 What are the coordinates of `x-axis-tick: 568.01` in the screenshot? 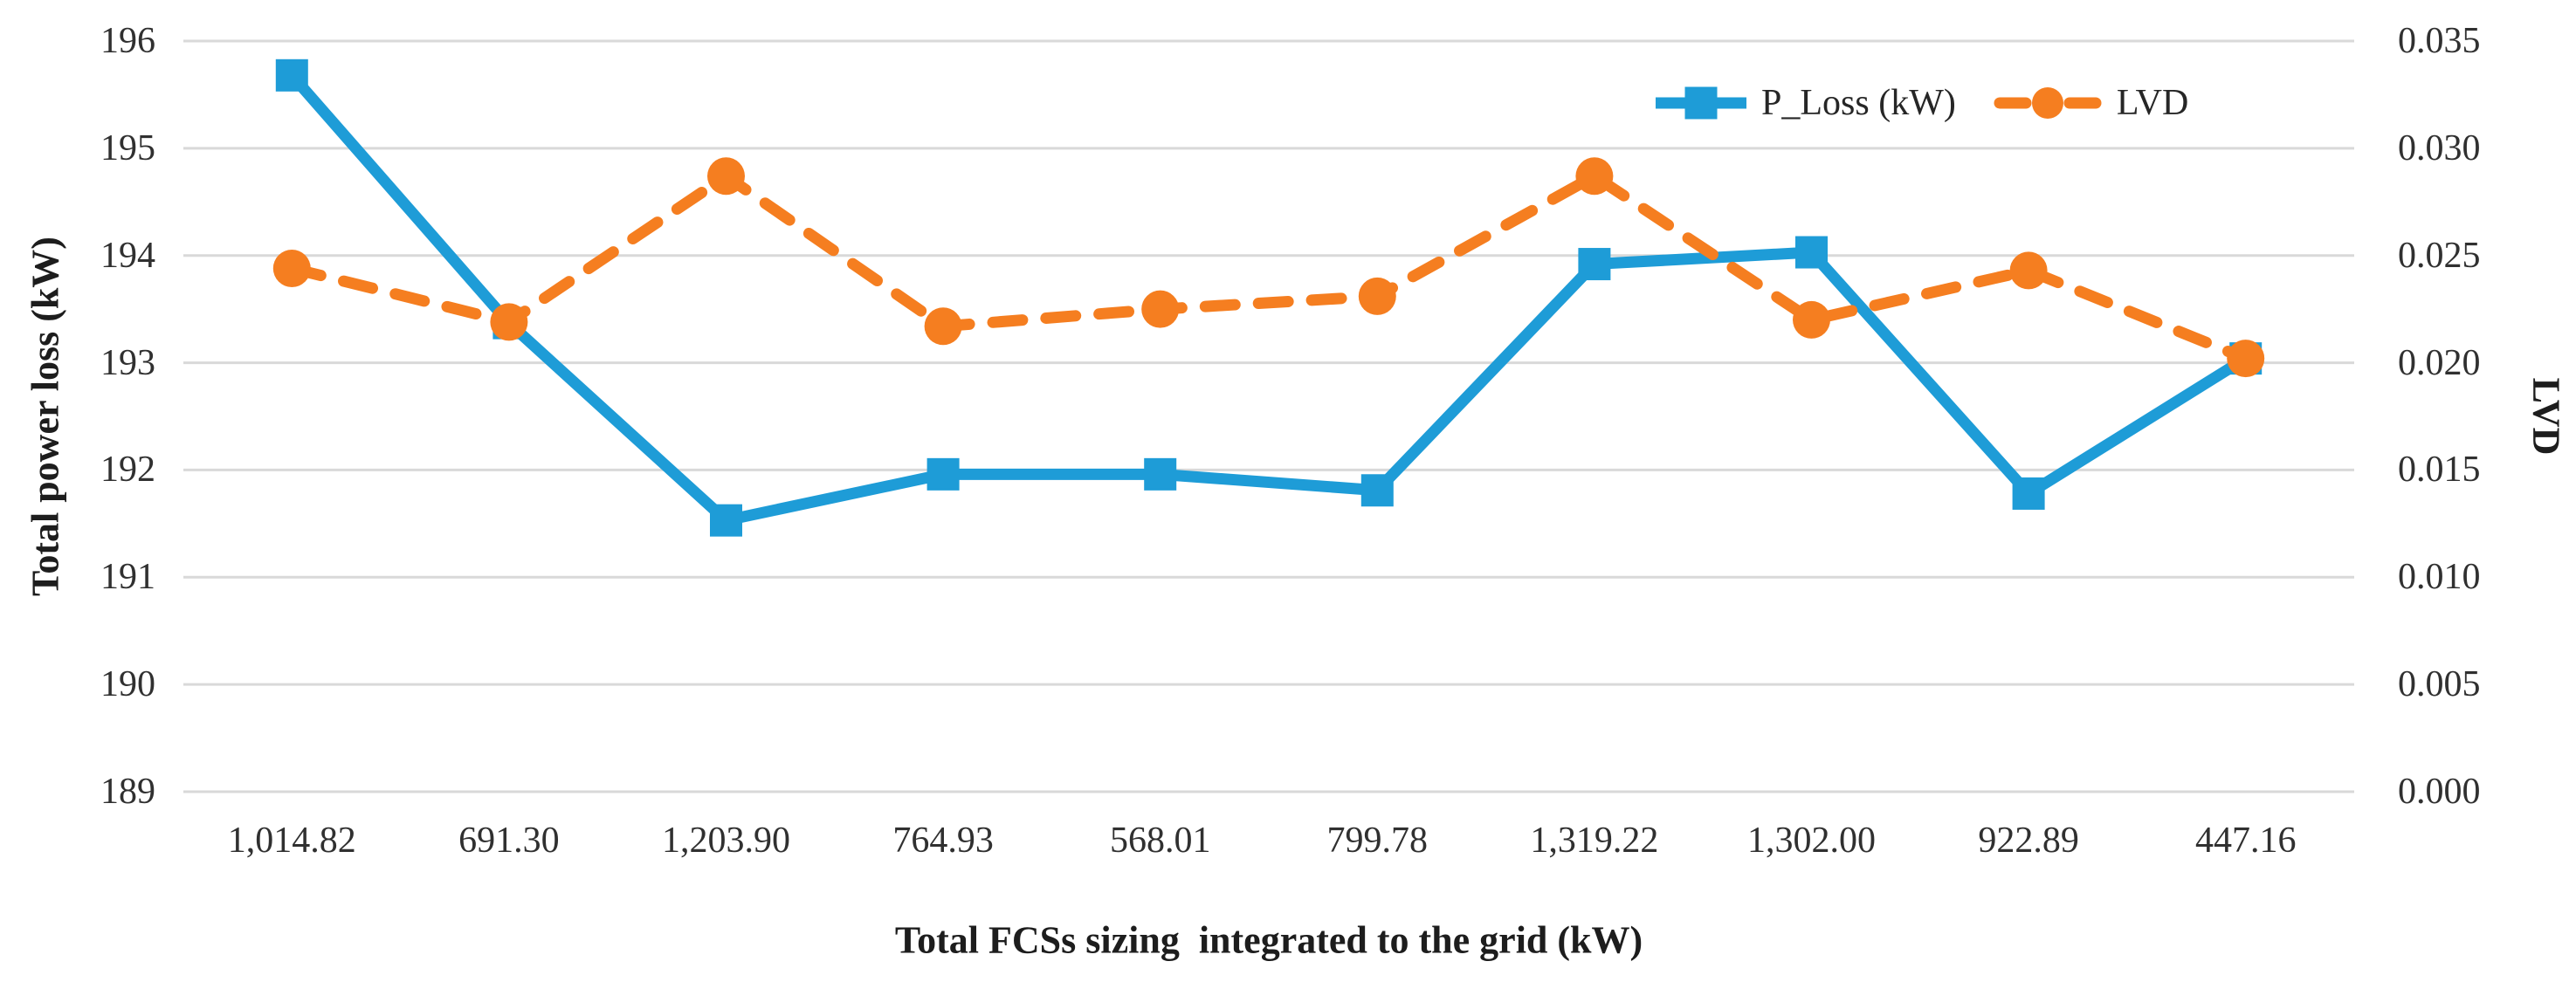 It's located at (1160, 841).